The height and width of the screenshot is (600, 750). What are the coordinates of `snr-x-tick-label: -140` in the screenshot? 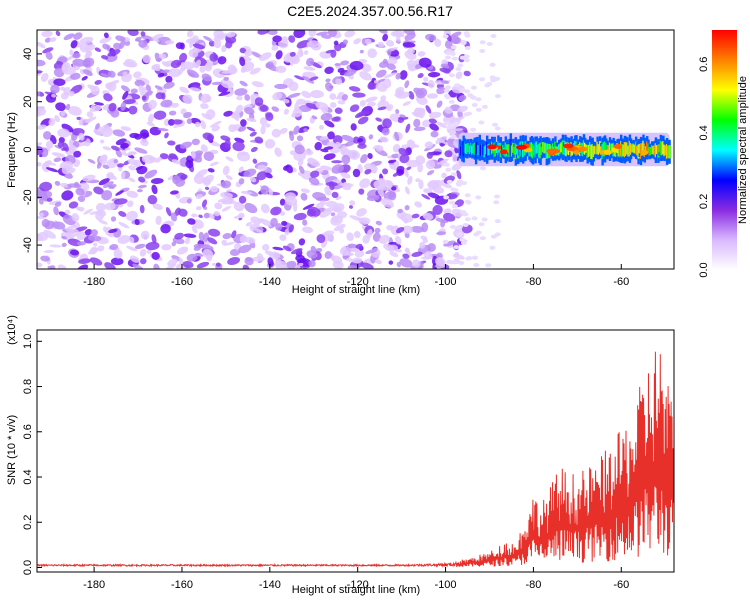 It's located at (270, 585).